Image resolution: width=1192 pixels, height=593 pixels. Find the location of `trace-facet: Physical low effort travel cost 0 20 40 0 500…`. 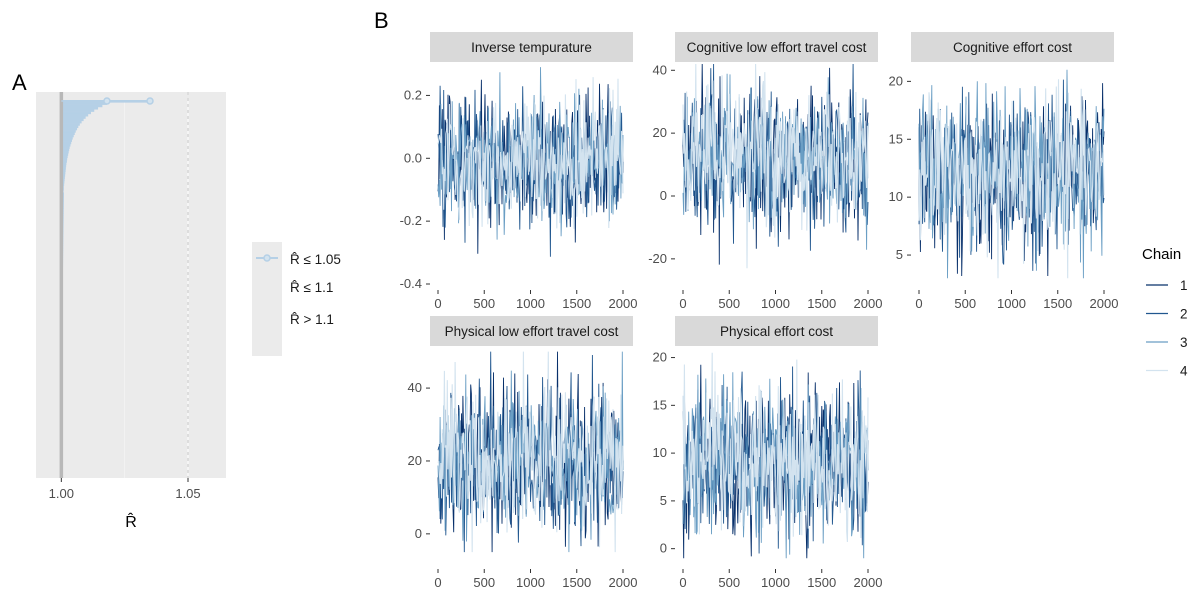

trace-facet: Physical low effort travel cost 0 20 40 0 500… is located at coordinates (523, 453).